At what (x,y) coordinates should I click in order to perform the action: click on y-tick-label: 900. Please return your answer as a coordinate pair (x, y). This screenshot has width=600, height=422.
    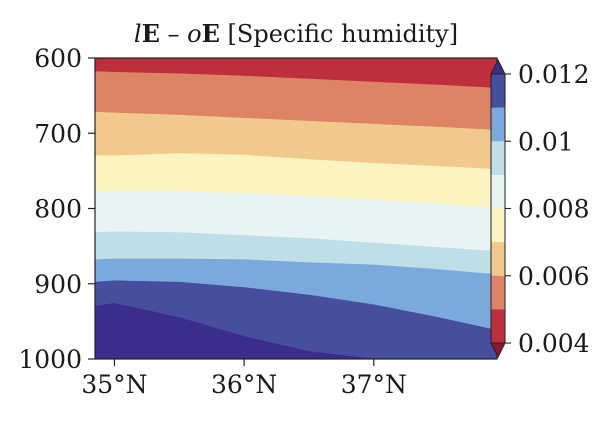
    Looking at the image, I should click on (58, 284).